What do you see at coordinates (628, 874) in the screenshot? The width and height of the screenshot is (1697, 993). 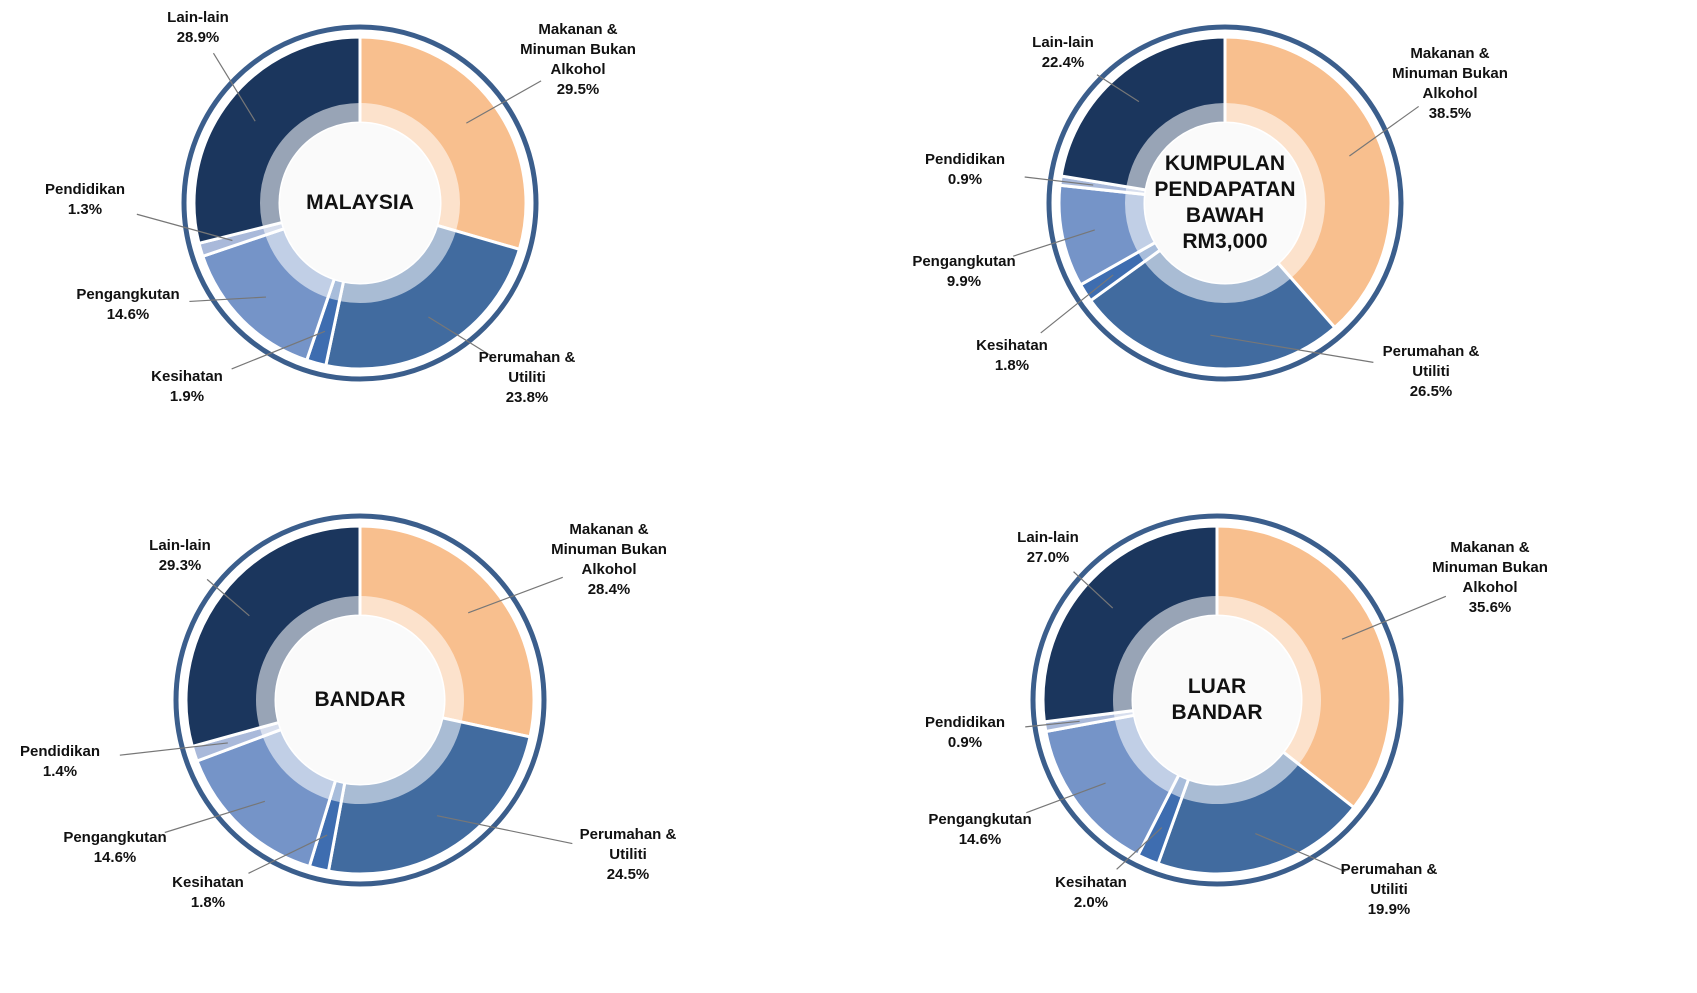 I see `value-label: 24.5%` at bounding box center [628, 874].